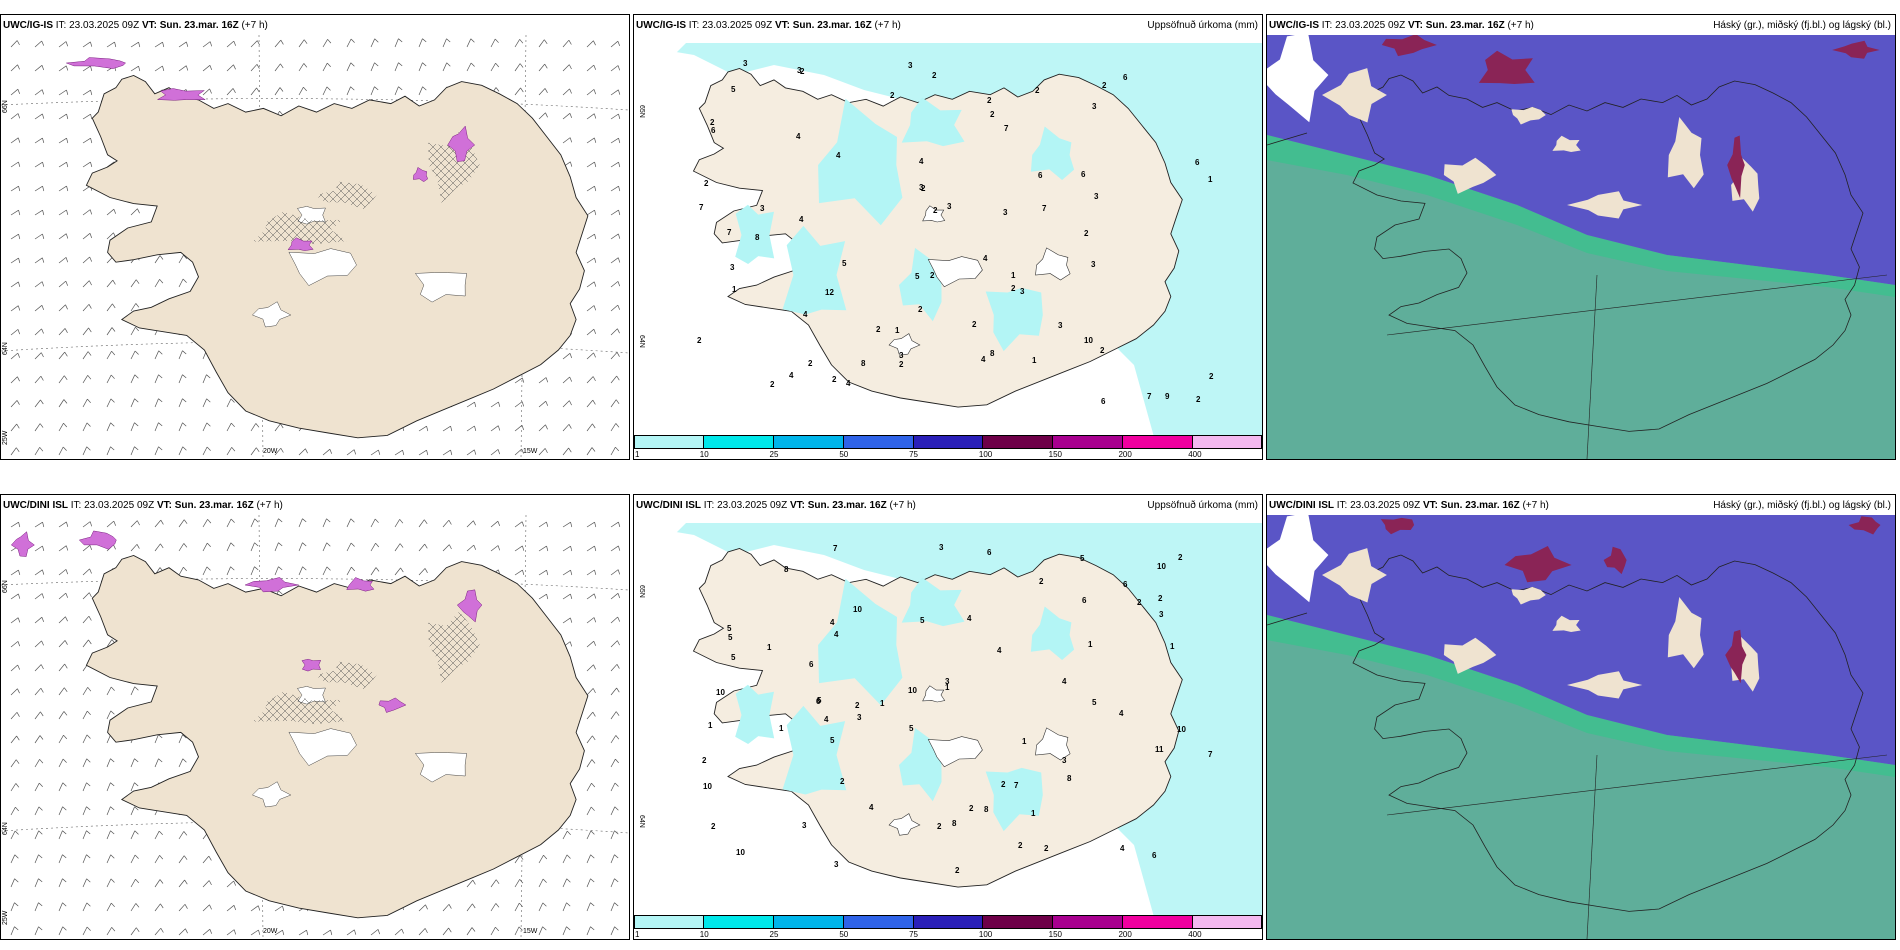 The height and width of the screenshot is (950, 1900). What do you see at coordinates (1181, 729) in the screenshot?
I see `precip-value: 10` at bounding box center [1181, 729].